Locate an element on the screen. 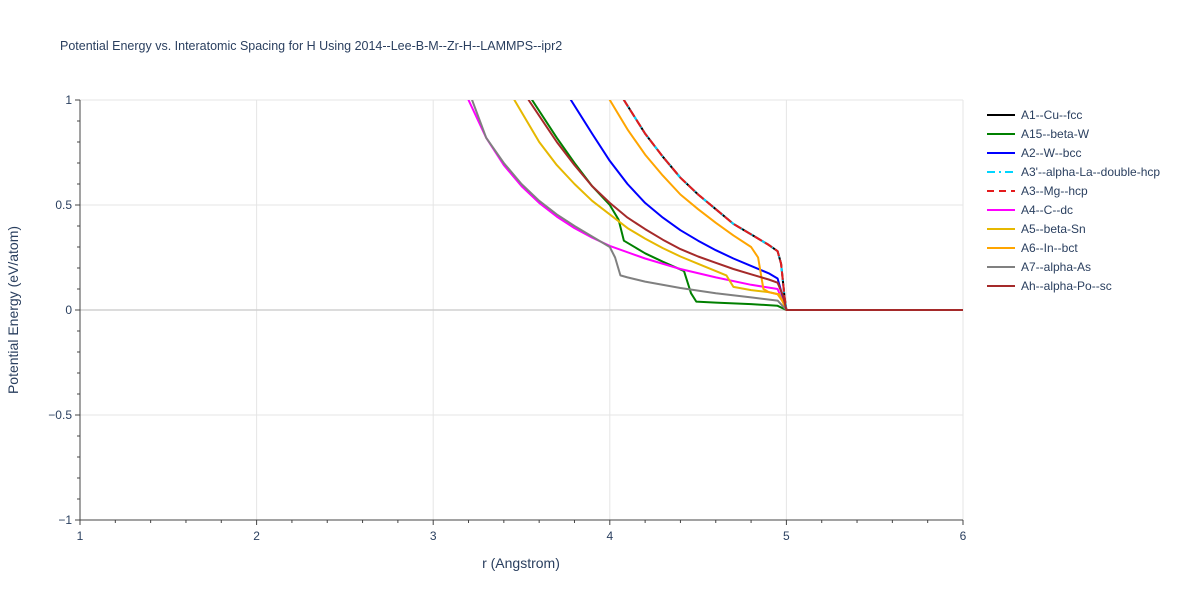  x-tick-label: 2 is located at coordinates (256, 536).